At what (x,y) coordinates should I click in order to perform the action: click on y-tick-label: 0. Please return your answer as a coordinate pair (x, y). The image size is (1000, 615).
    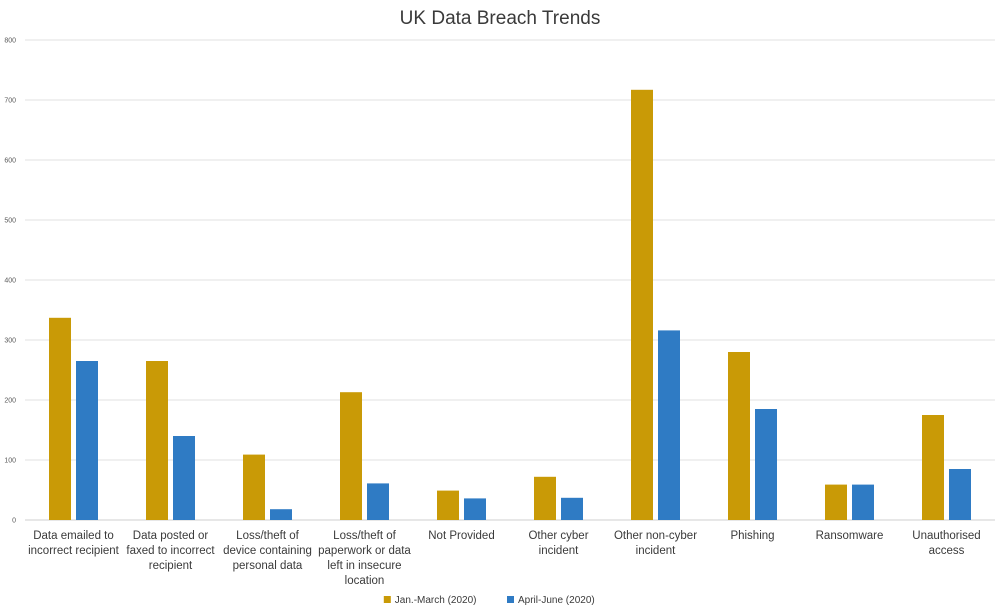
    Looking at the image, I should click on (14, 521).